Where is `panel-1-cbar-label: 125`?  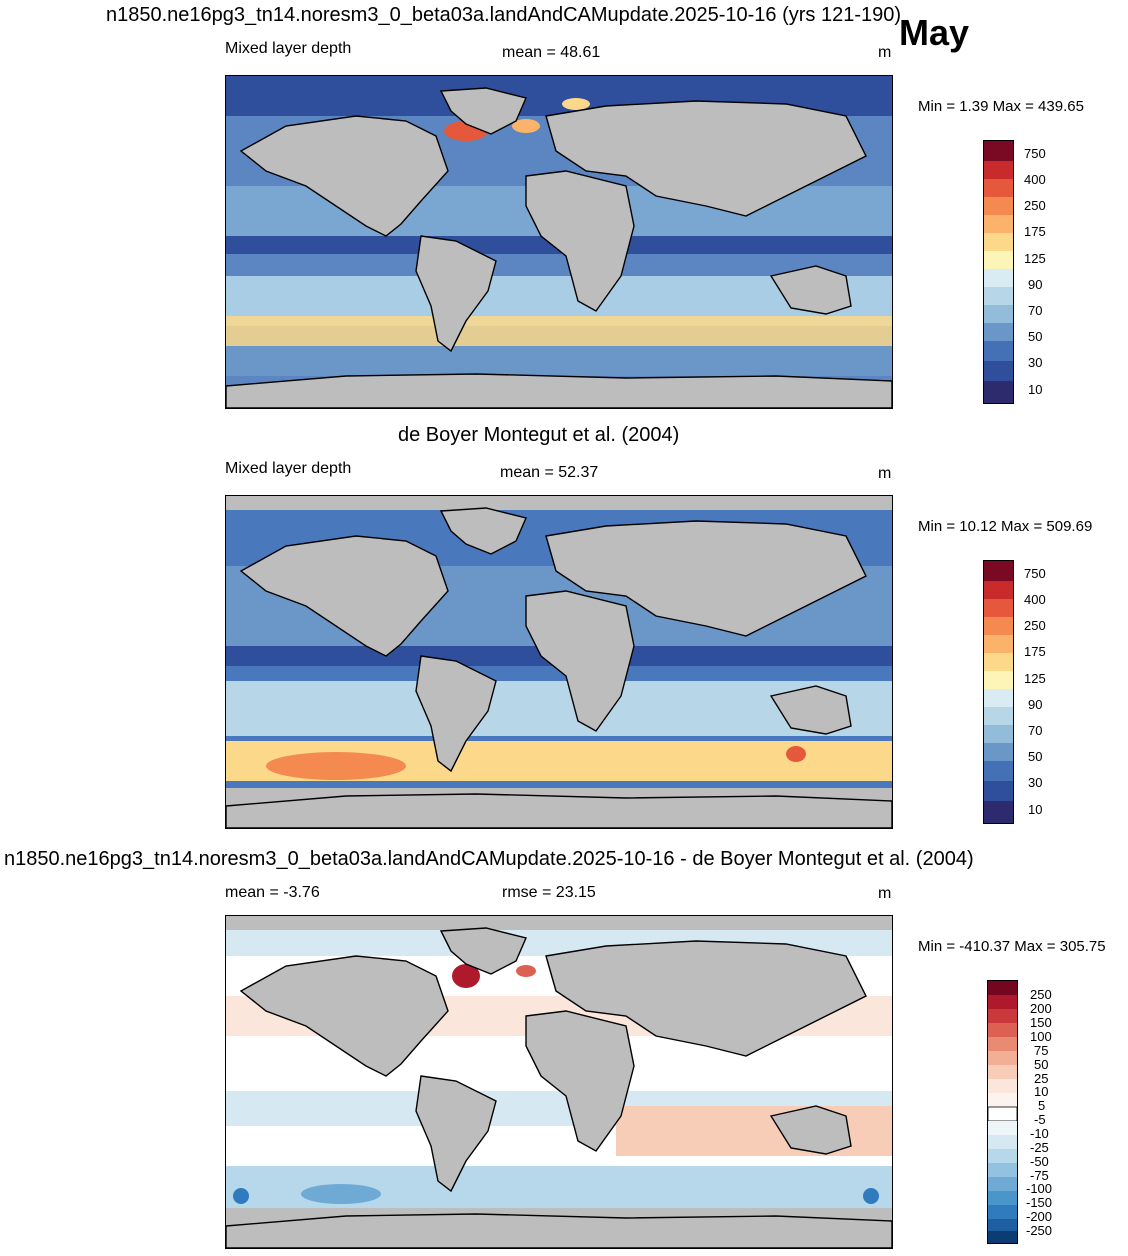 panel-1-cbar-label: 125 is located at coordinates (1035, 258).